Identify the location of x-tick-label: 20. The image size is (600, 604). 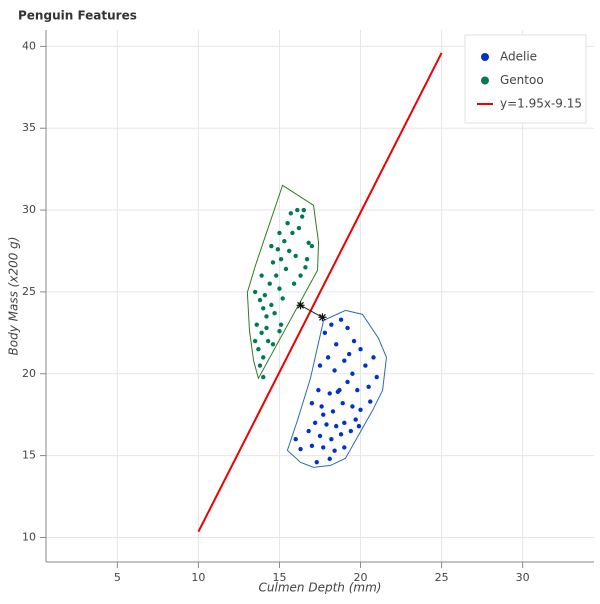
(361, 577).